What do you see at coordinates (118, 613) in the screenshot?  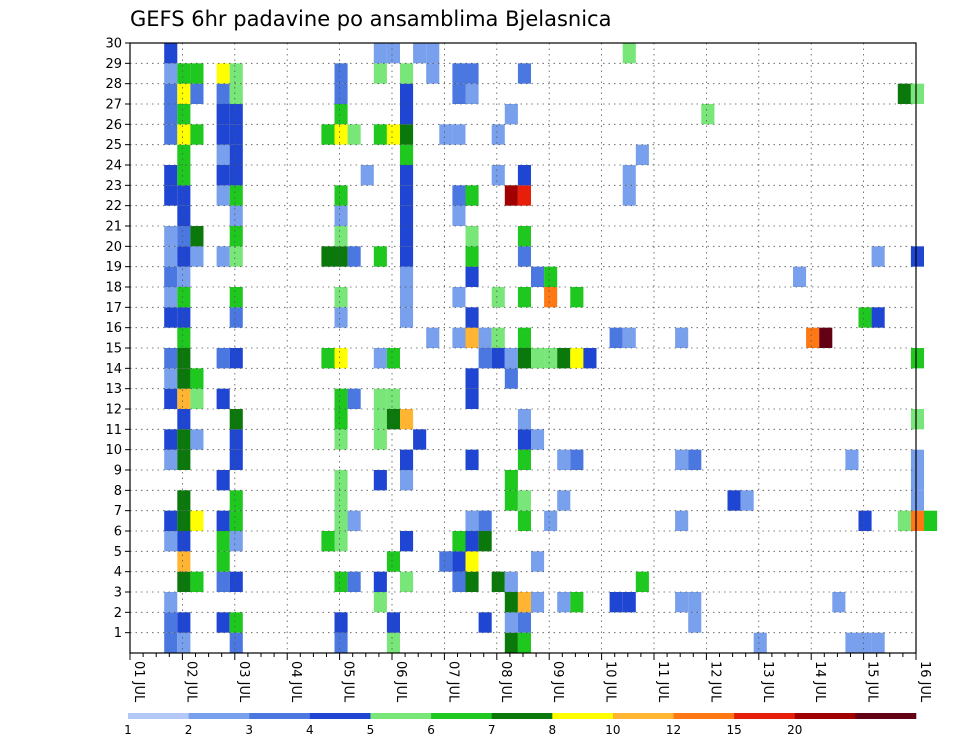 I see `y-tick-label: 2` at bounding box center [118, 613].